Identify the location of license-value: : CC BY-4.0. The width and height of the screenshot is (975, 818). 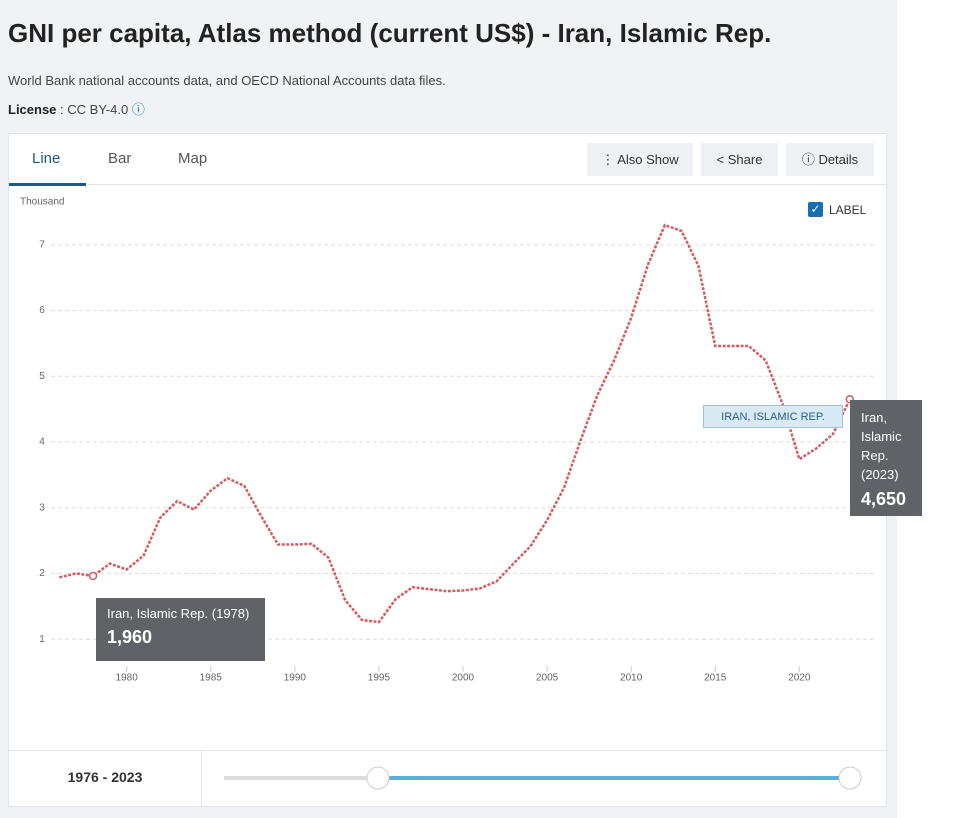
(94, 109).